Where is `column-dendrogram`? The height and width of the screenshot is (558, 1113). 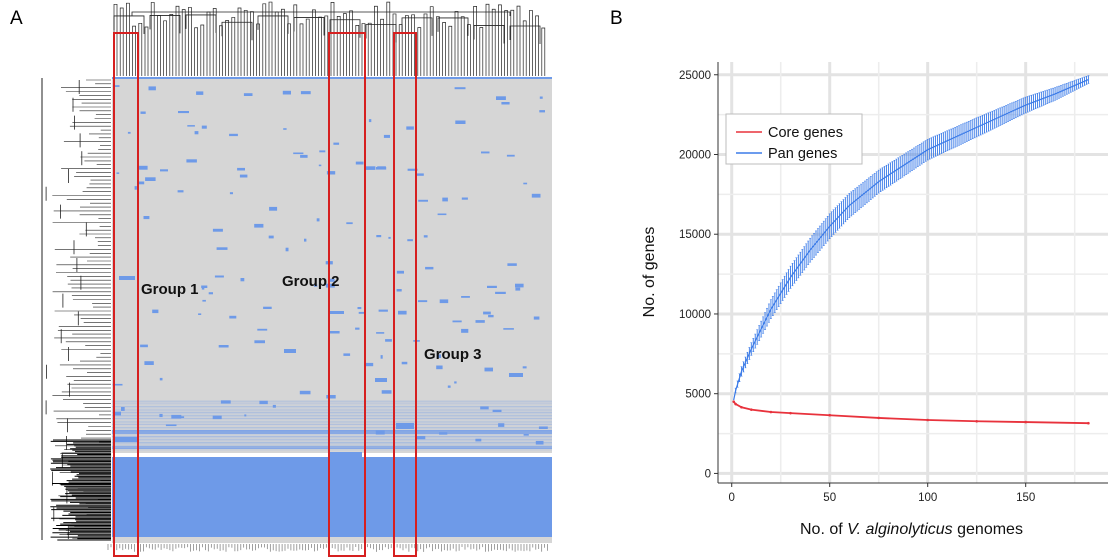 column-dendrogram is located at coordinates (329, 38).